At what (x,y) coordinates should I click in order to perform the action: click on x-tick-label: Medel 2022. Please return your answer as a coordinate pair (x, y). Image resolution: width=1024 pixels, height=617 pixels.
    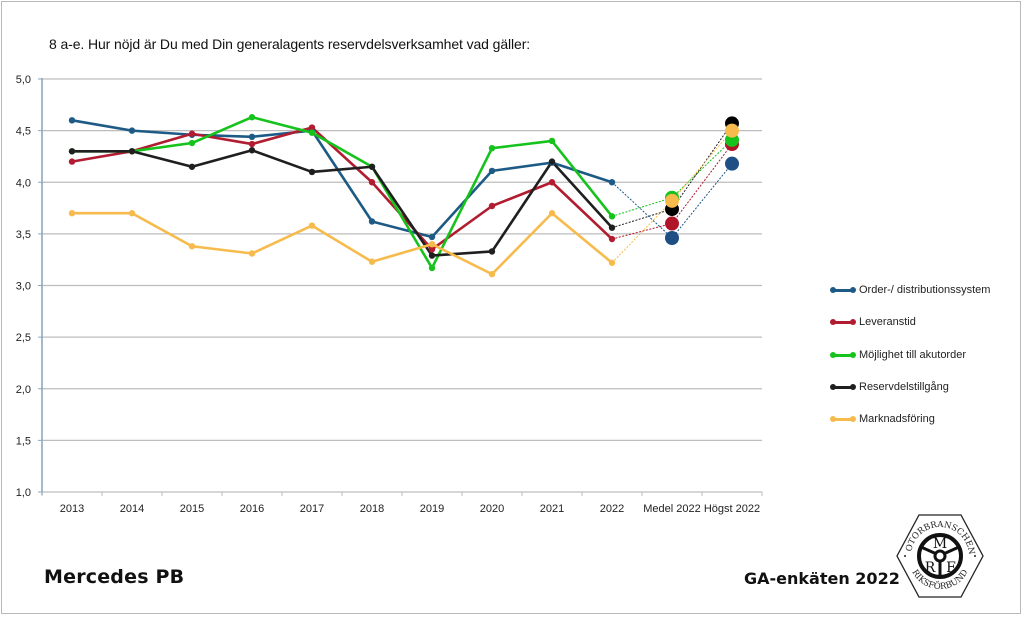
    Looking at the image, I should click on (672, 509).